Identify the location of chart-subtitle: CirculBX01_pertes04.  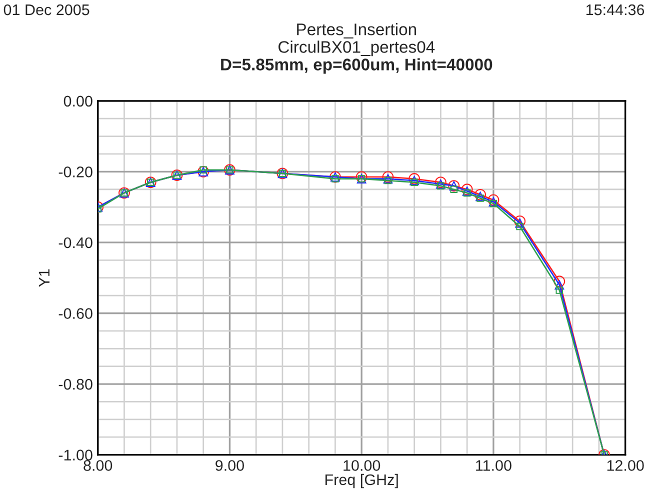
(356, 48).